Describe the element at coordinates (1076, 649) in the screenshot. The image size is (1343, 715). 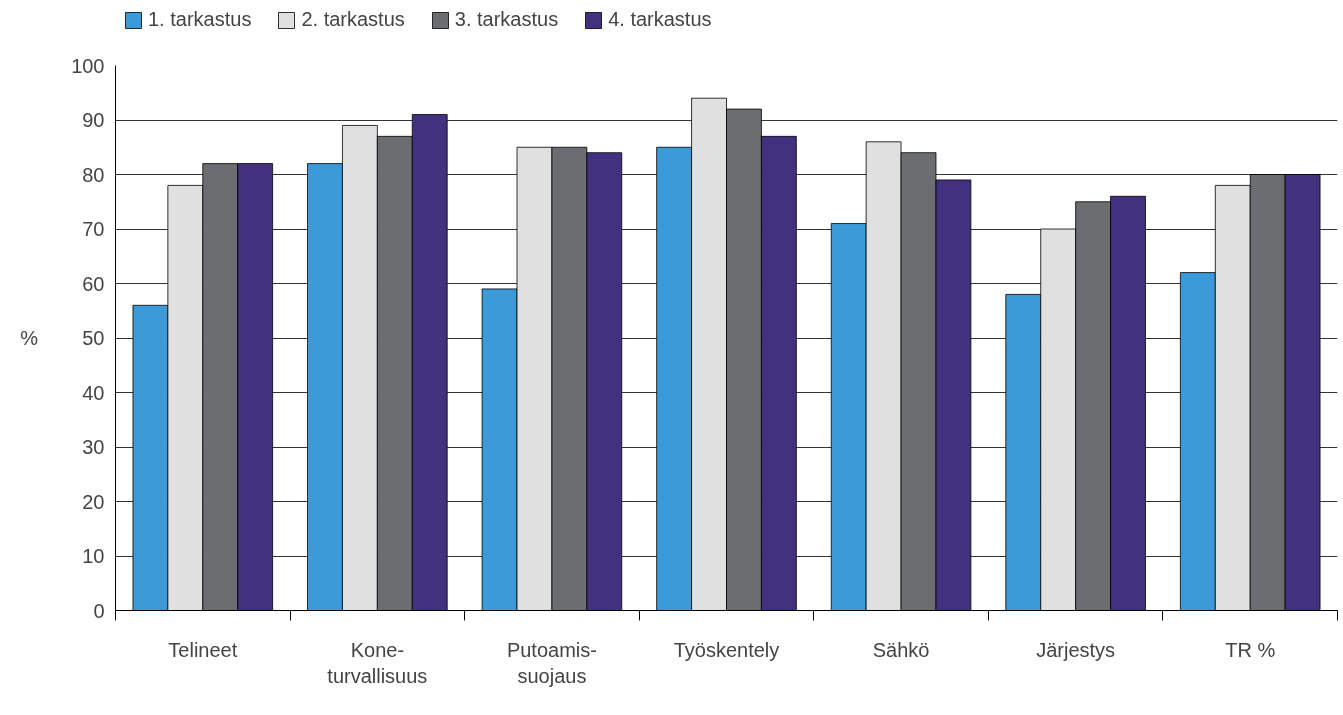
I see `x-tick-label: Järjestys` at that location.